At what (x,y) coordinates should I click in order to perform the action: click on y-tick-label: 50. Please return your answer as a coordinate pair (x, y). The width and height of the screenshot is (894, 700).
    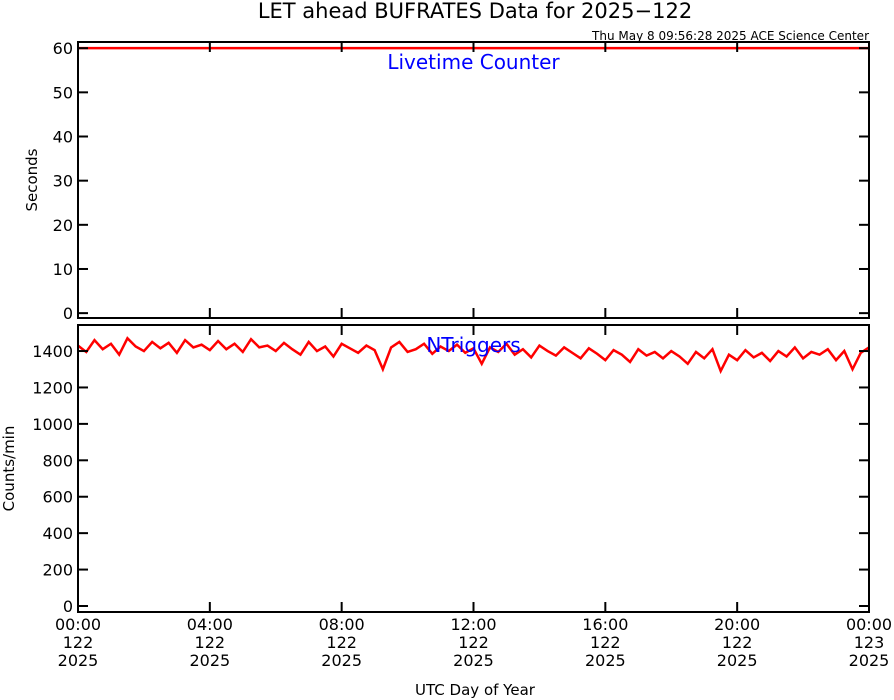
    Looking at the image, I should click on (63, 92).